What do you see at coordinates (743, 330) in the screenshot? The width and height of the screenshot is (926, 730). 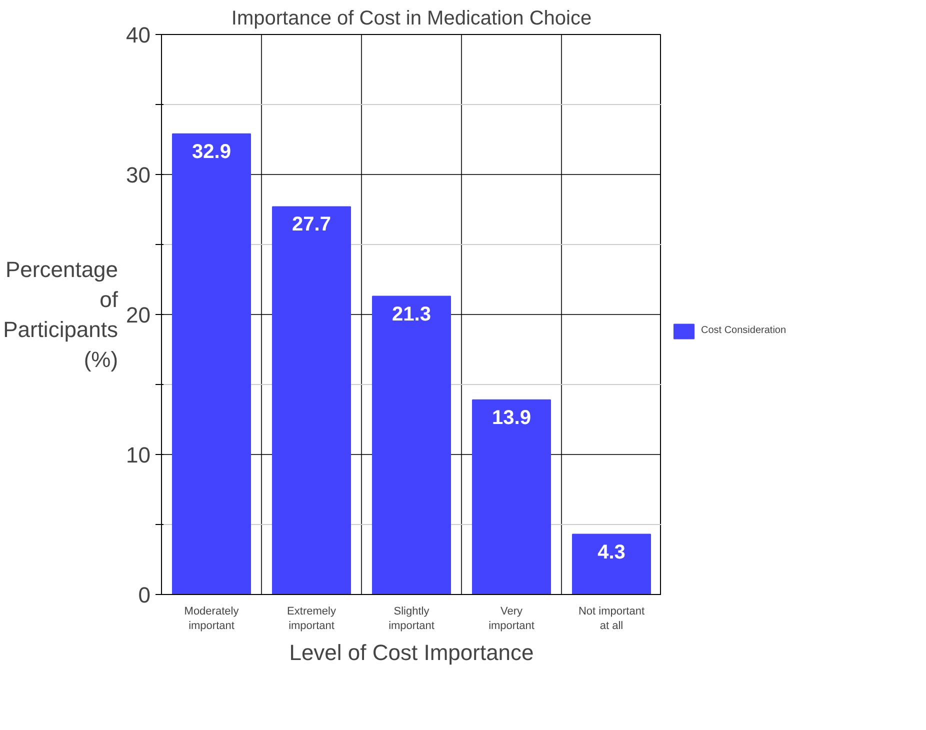 I see `legend-label: Cost Consideration` at bounding box center [743, 330].